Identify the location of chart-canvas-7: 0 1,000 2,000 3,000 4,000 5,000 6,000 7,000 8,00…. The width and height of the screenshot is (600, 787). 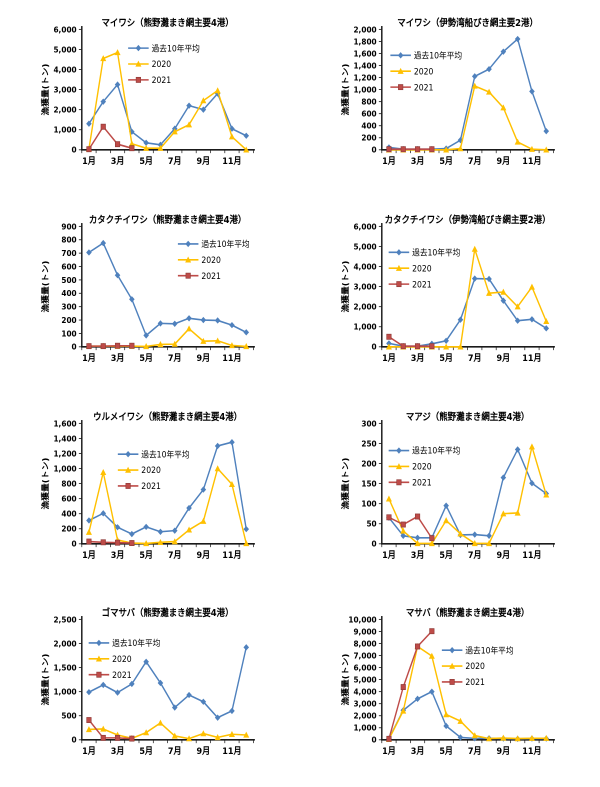
(448, 682).